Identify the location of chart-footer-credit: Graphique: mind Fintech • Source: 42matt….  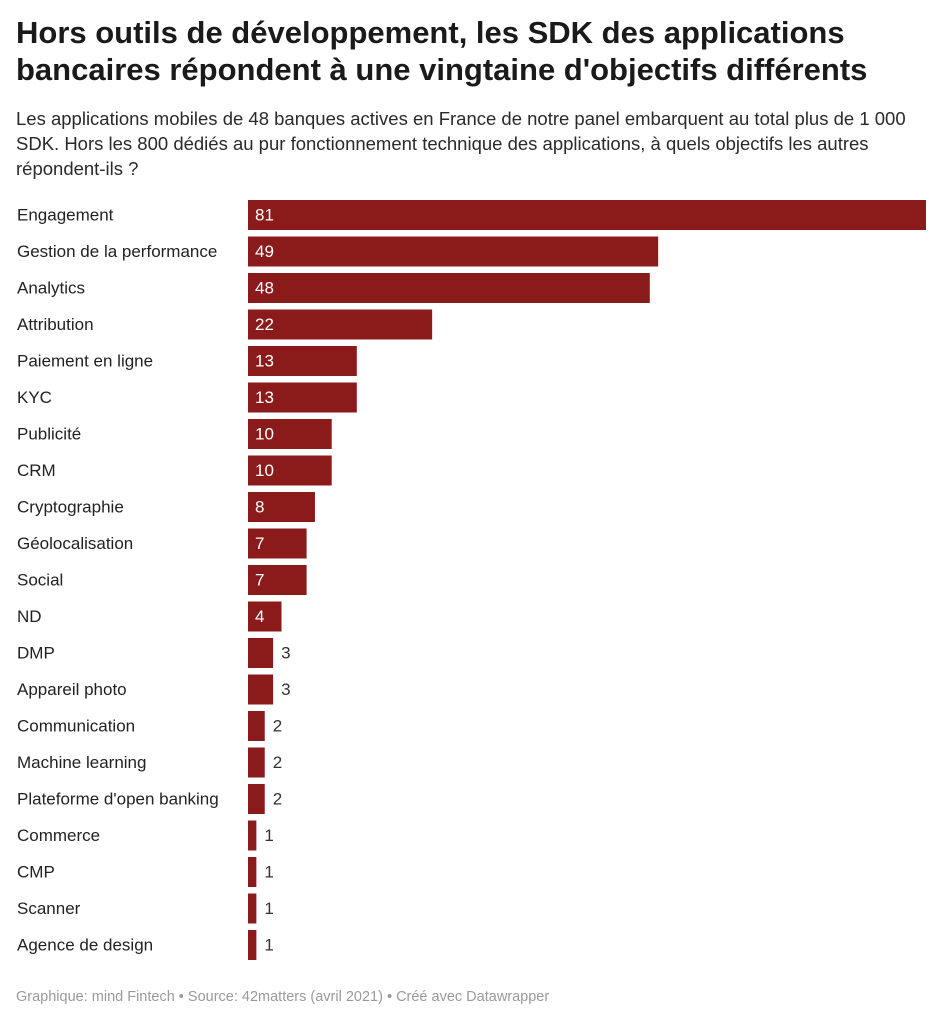
(283, 997).